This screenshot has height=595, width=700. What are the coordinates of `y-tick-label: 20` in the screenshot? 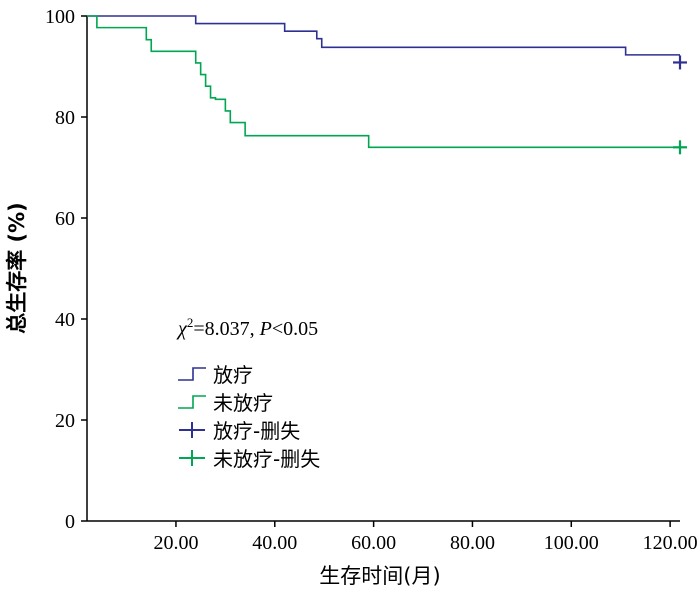 It's located at (65, 421).